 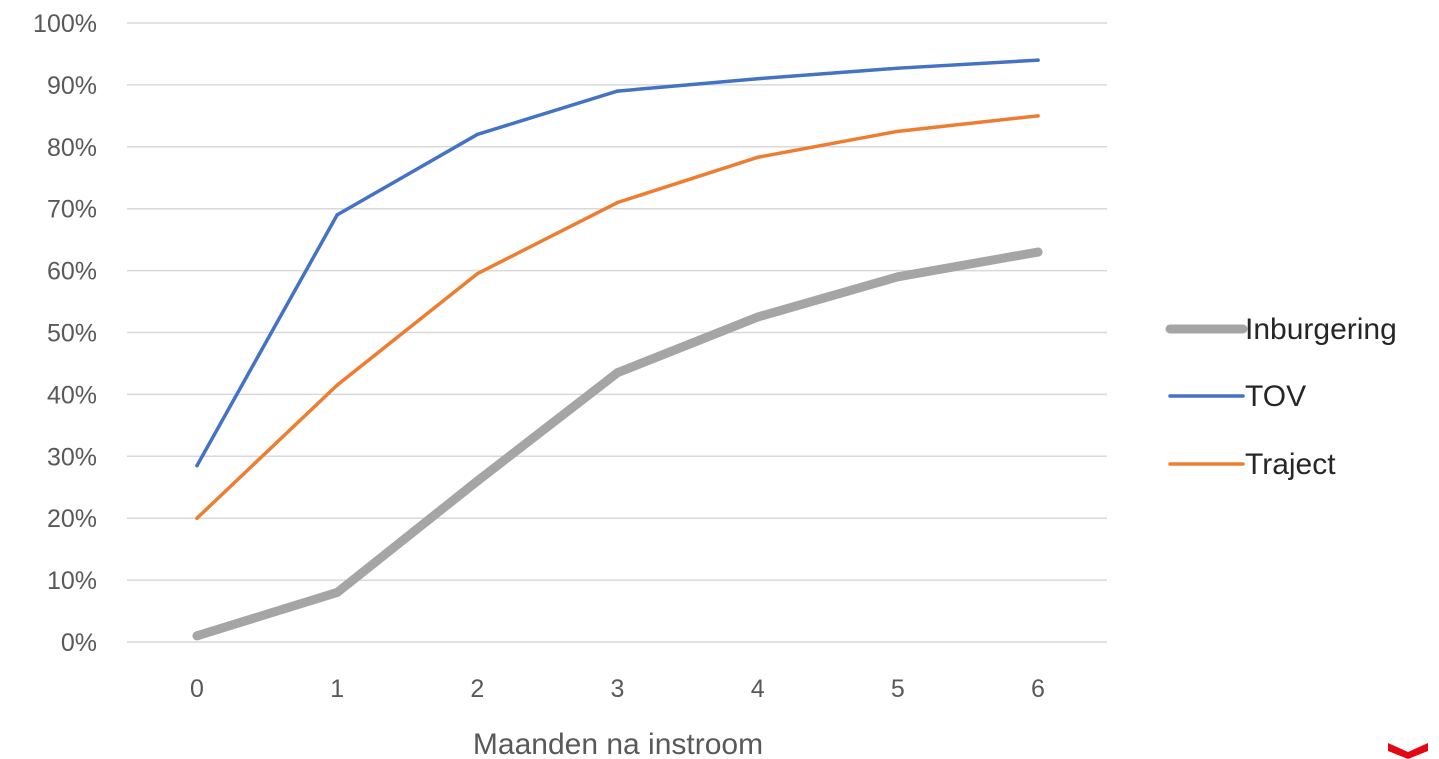 I want to click on y-axis-ticks: 0% 10% 20% 30% 40% 50% 60% 70% 80% 90% 100%, so click(x=65, y=333).